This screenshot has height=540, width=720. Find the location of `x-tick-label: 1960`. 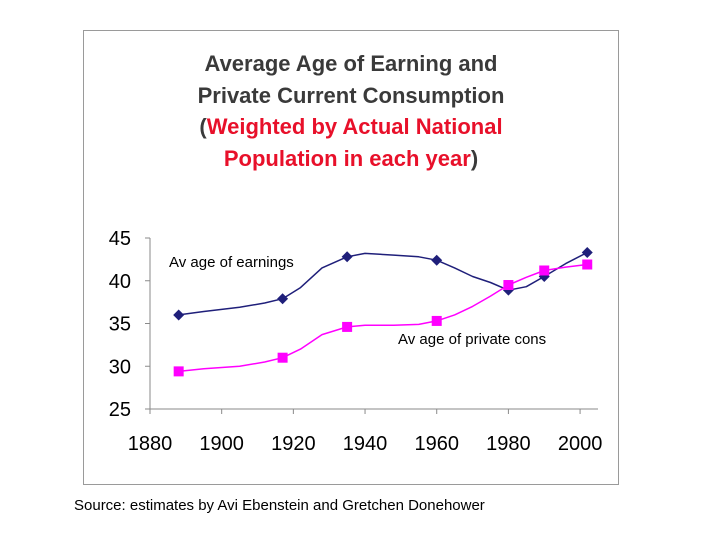

x-tick-label: 1960 is located at coordinates (436, 444).